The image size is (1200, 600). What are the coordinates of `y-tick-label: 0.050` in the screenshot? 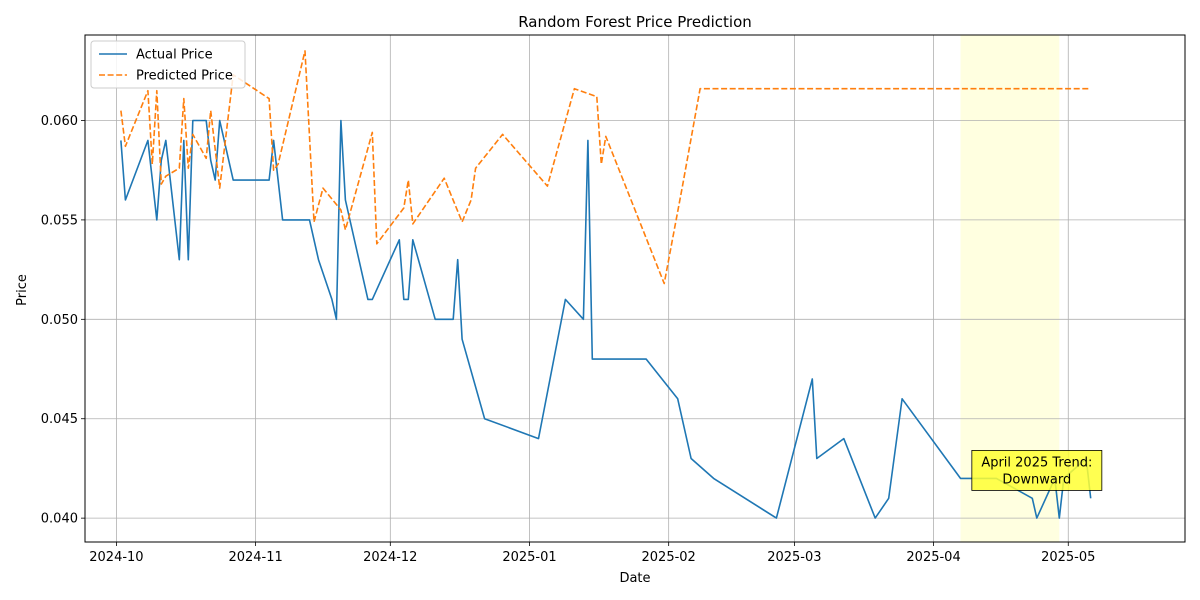 It's located at (59, 320).